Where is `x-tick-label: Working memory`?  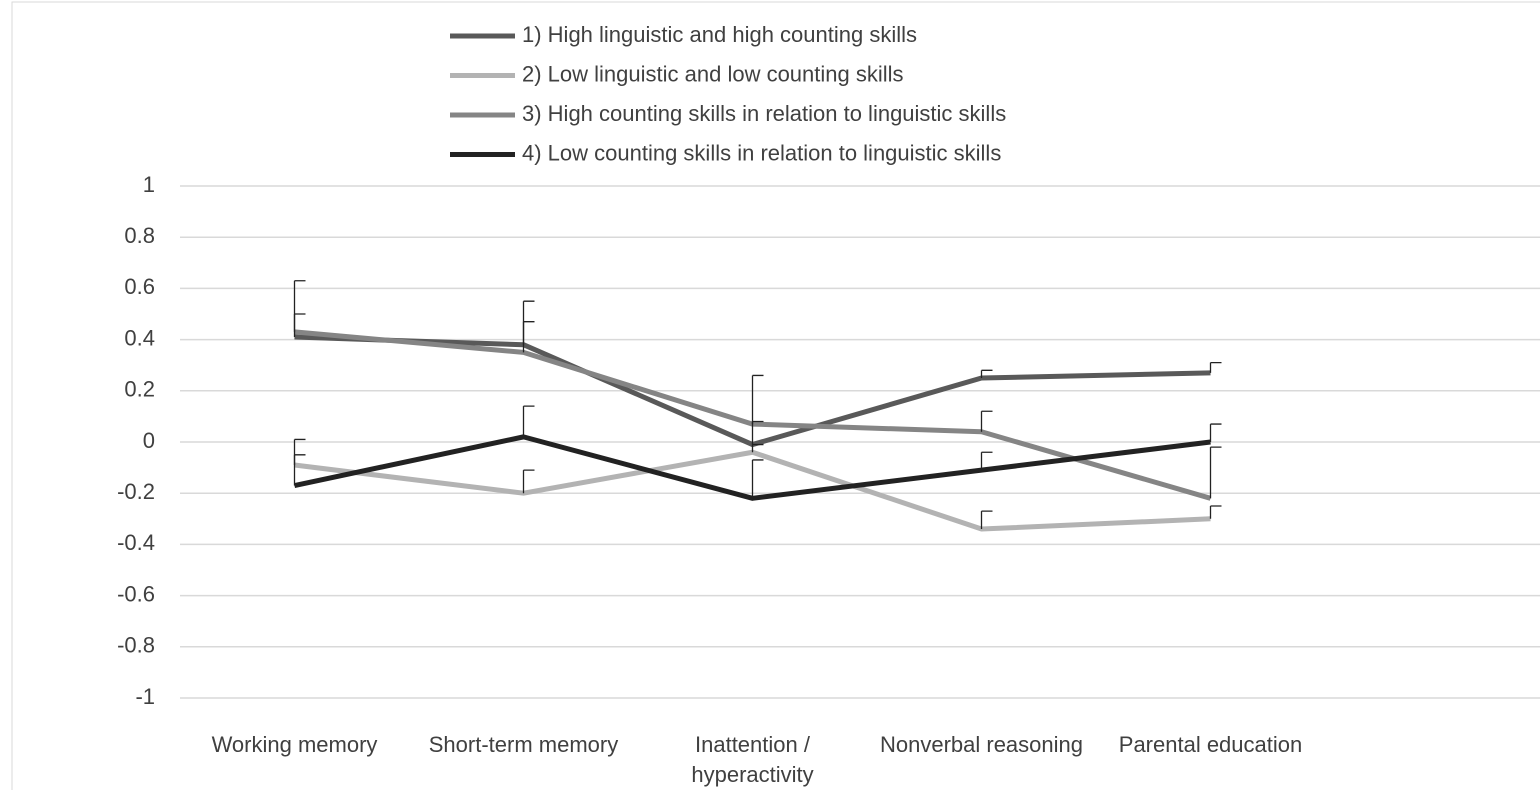 x-tick-label: Working memory is located at coordinates (294, 744).